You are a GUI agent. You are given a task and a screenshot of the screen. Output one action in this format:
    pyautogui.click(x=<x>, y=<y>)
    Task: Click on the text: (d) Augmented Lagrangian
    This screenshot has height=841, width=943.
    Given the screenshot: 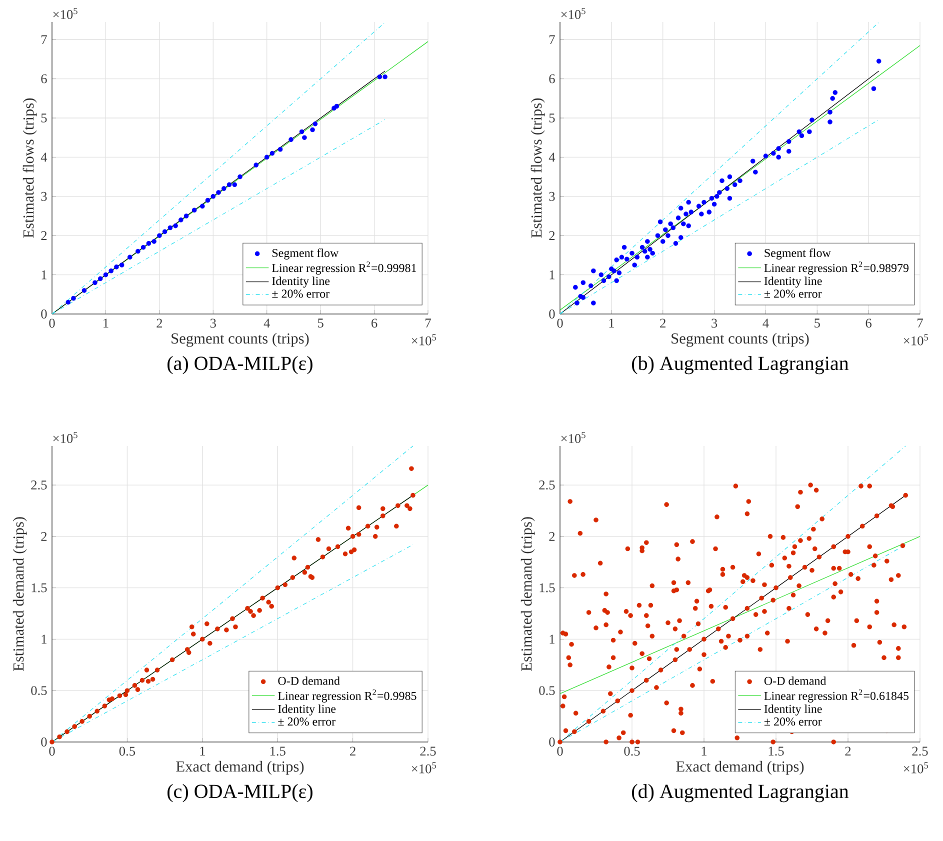 What is the action you would take?
    pyautogui.click(x=740, y=793)
    